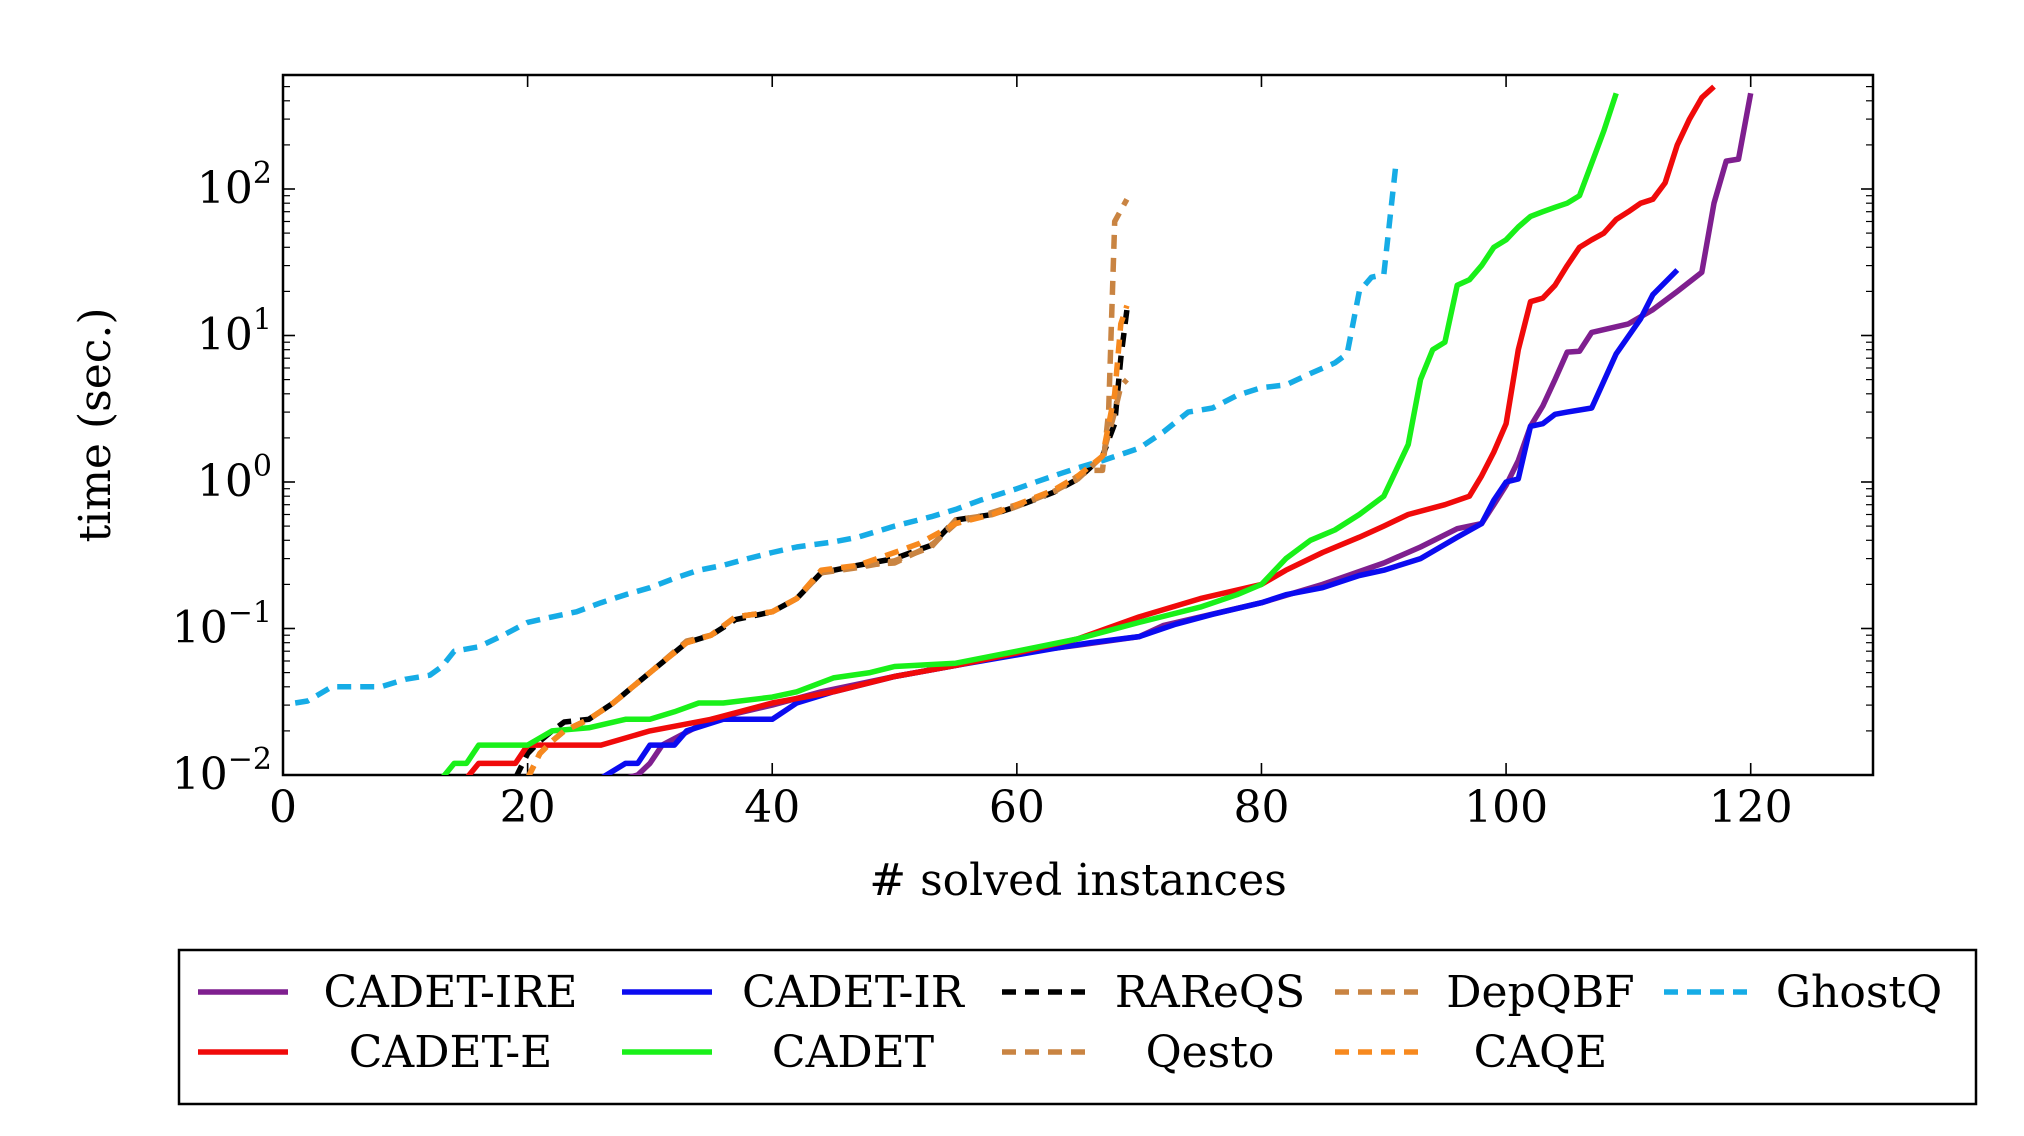  I want to click on x-tick-label: 120, so click(1751, 807).